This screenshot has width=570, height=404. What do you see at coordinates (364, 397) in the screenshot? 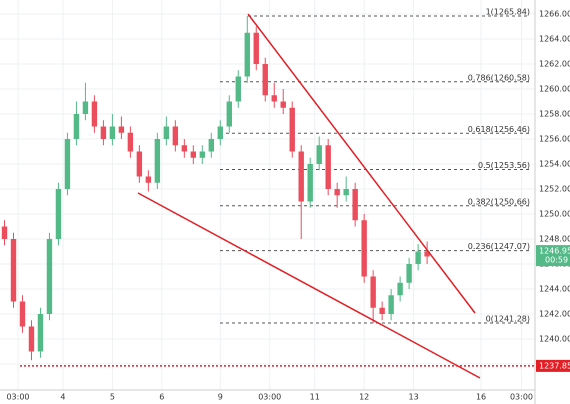
I see `x-tick-label: 12` at bounding box center [364, 397].